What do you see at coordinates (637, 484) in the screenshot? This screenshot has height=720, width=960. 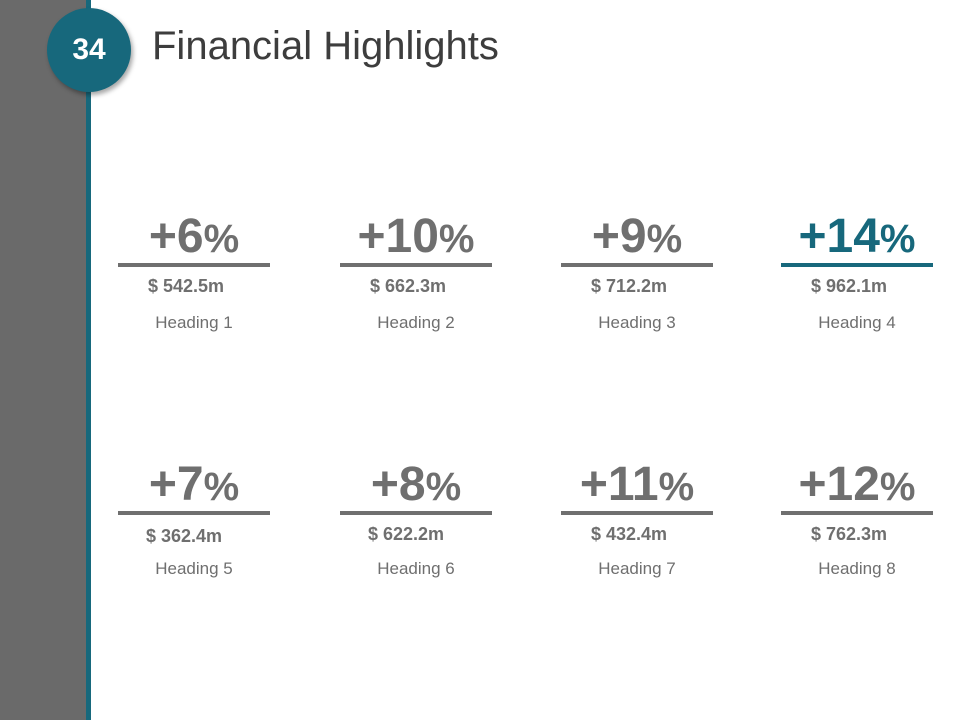 I see `metric-percent: +11%` at bounding box center [637, 484].